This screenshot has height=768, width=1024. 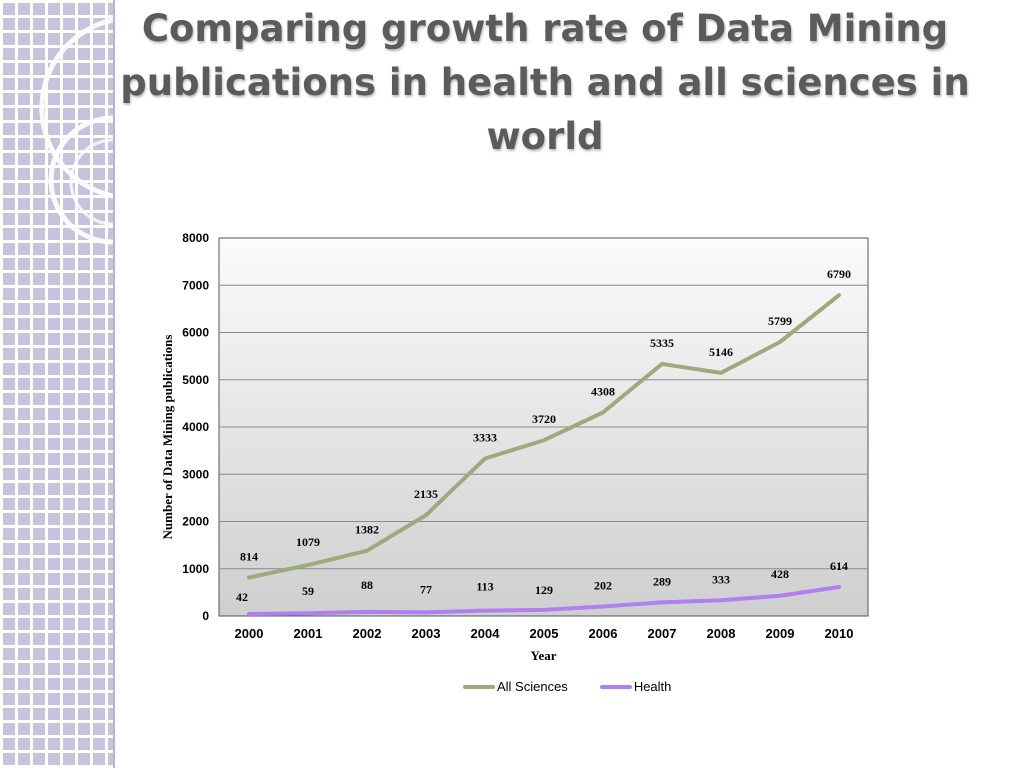 What do you see at coordinates (615, 686) in the screenshot?
I see `legend-swatch-health` at bounding box center [615, 686].